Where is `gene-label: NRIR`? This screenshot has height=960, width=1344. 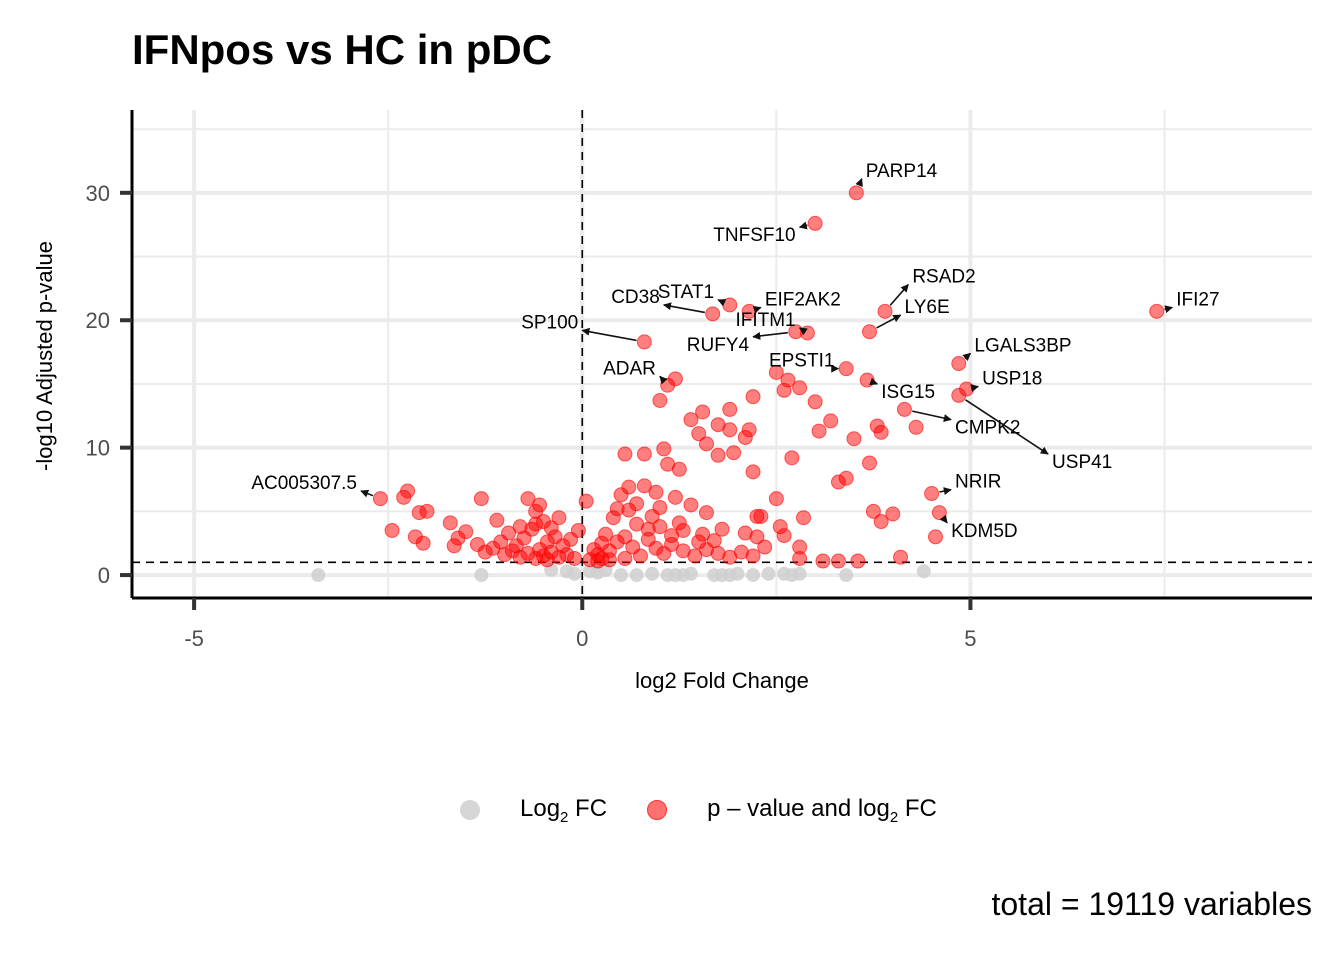
gene-label: NRIR is located at coordinates (978, 482).